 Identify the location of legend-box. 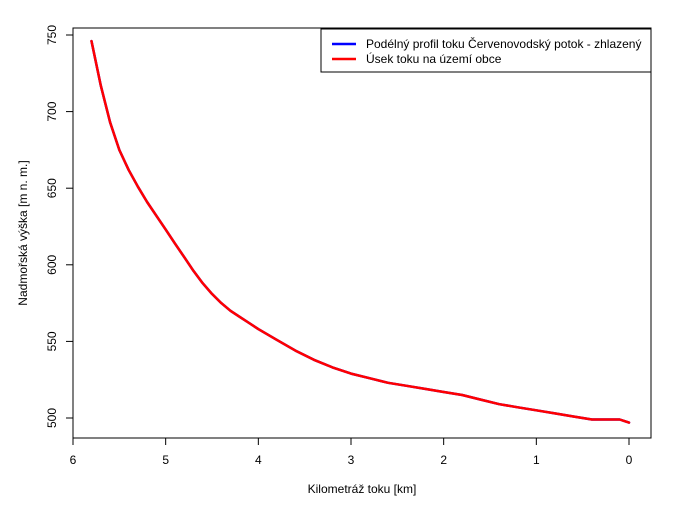
(486, 50).